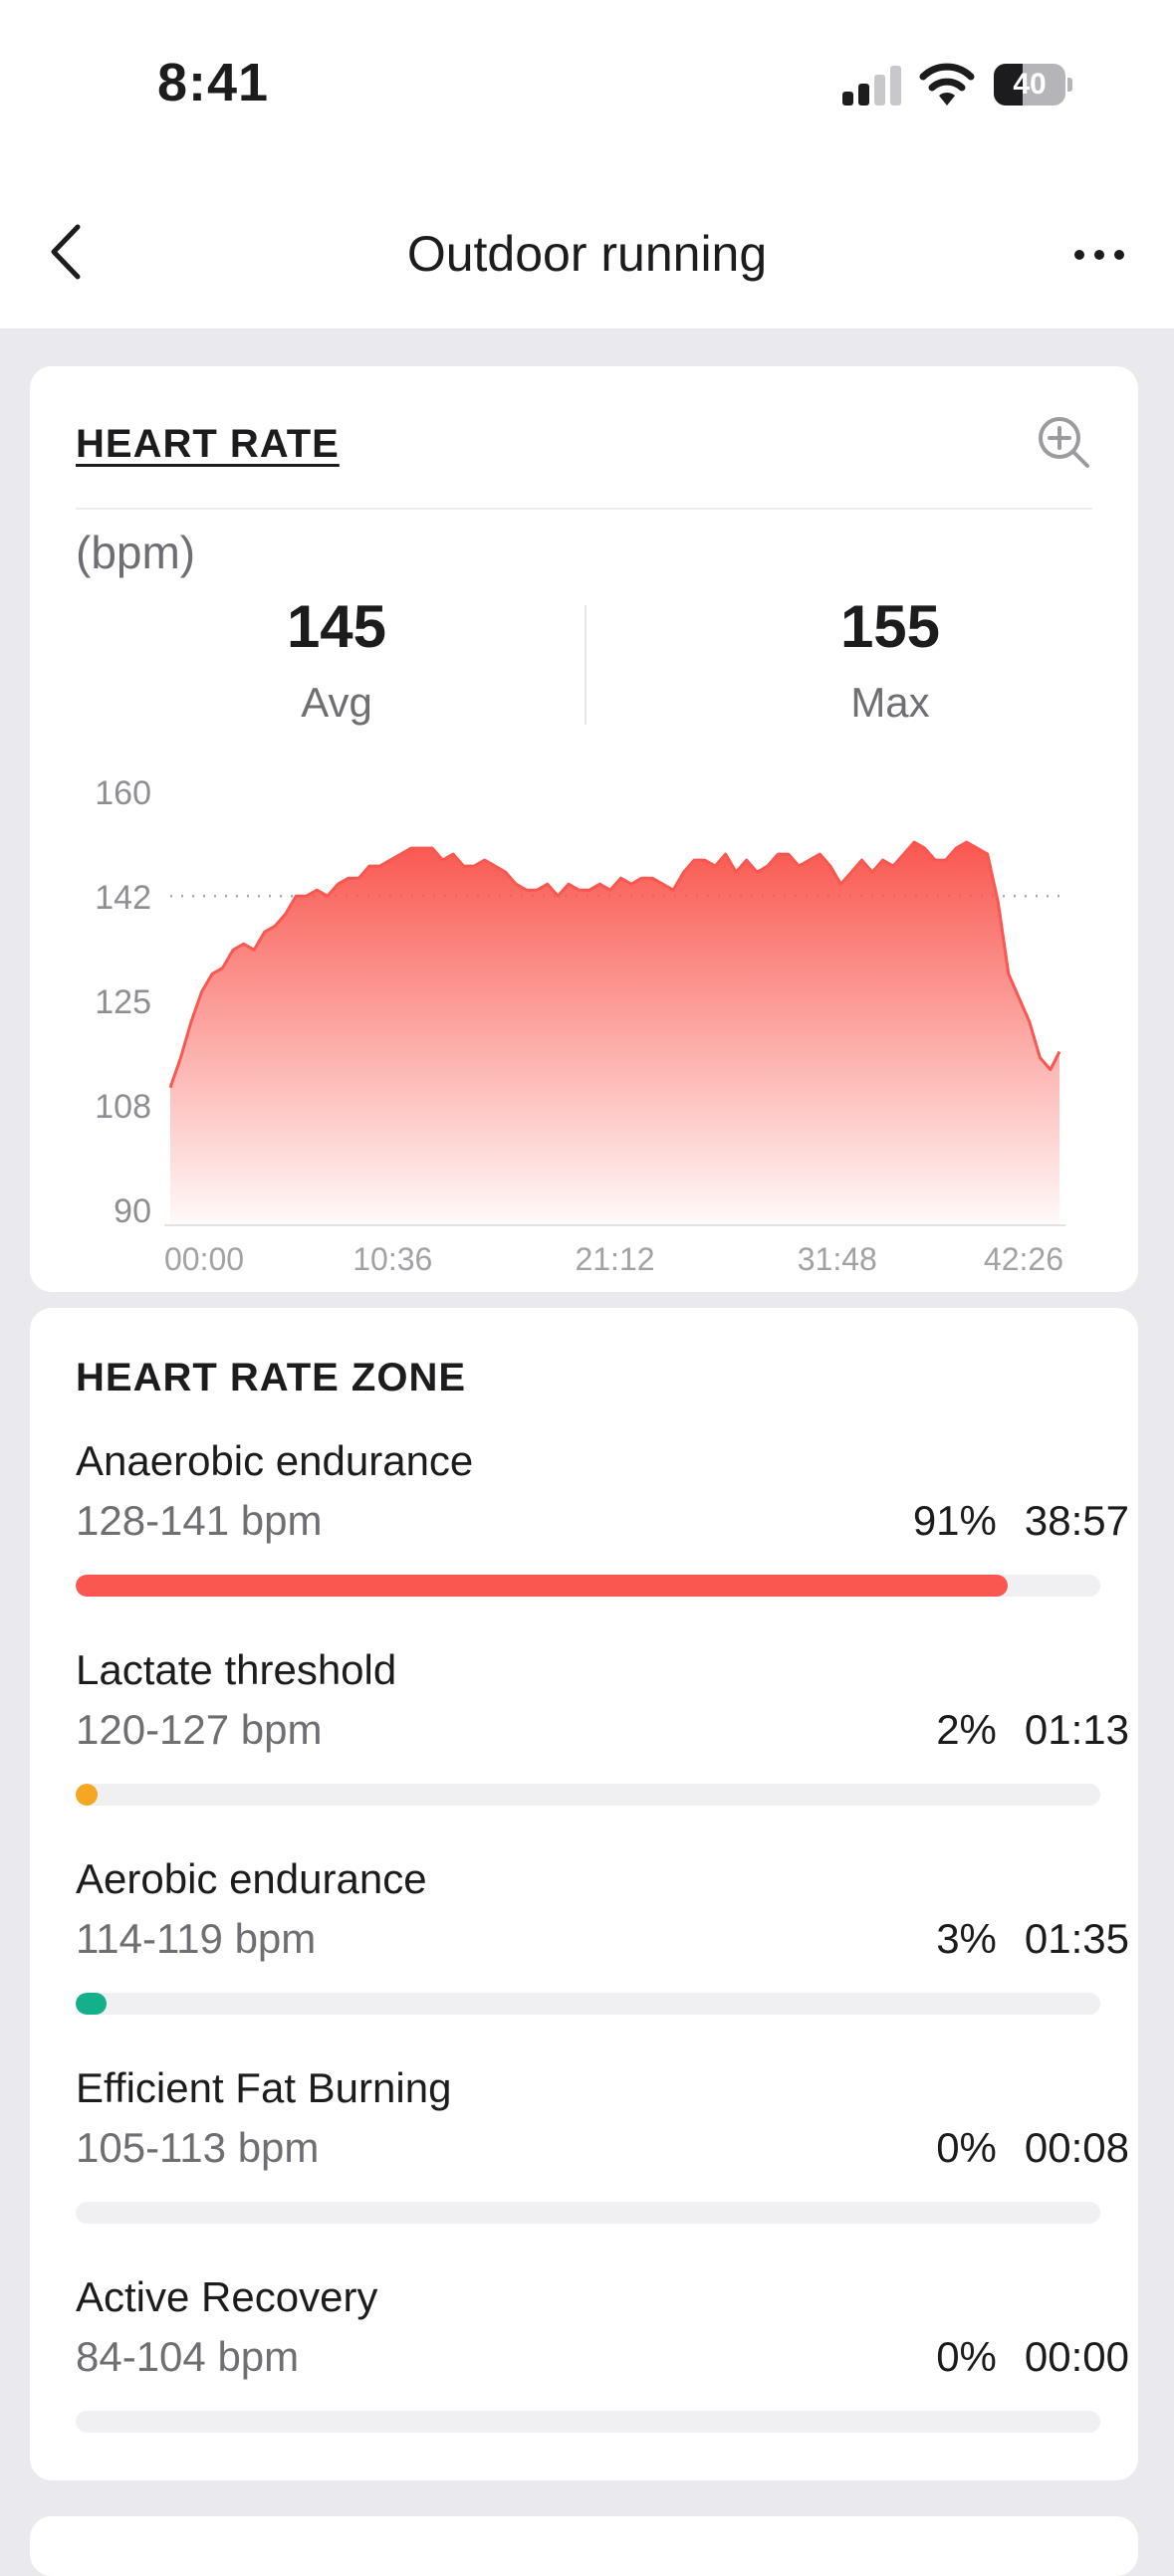 Image resolution: width=1174 pixels, height=2576 pixels. What do you see at coordinates (199, 1729) in the screenshot?
I see `zone-range: 120-127 bpm` at bounding box center [199, 1729].